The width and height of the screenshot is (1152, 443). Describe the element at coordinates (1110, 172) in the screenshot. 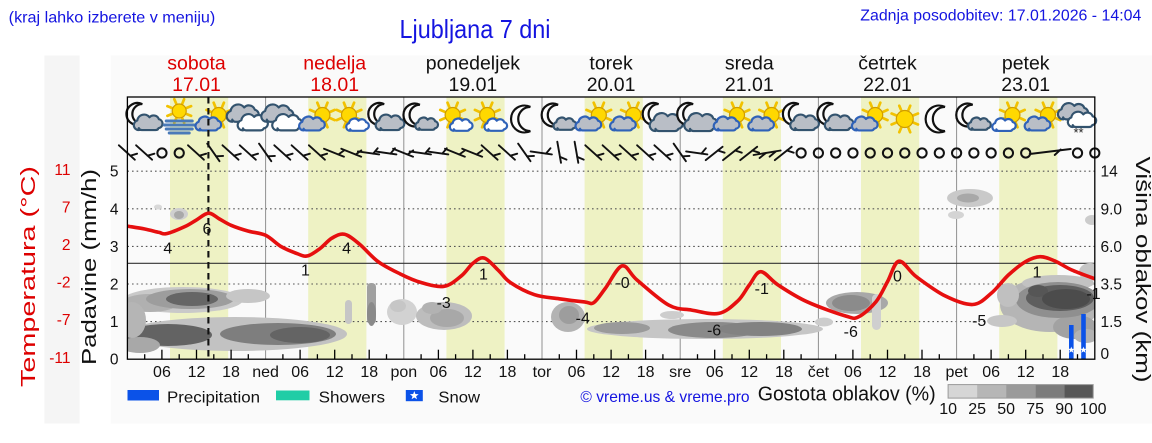

I see `svg-text: 14` at that location.